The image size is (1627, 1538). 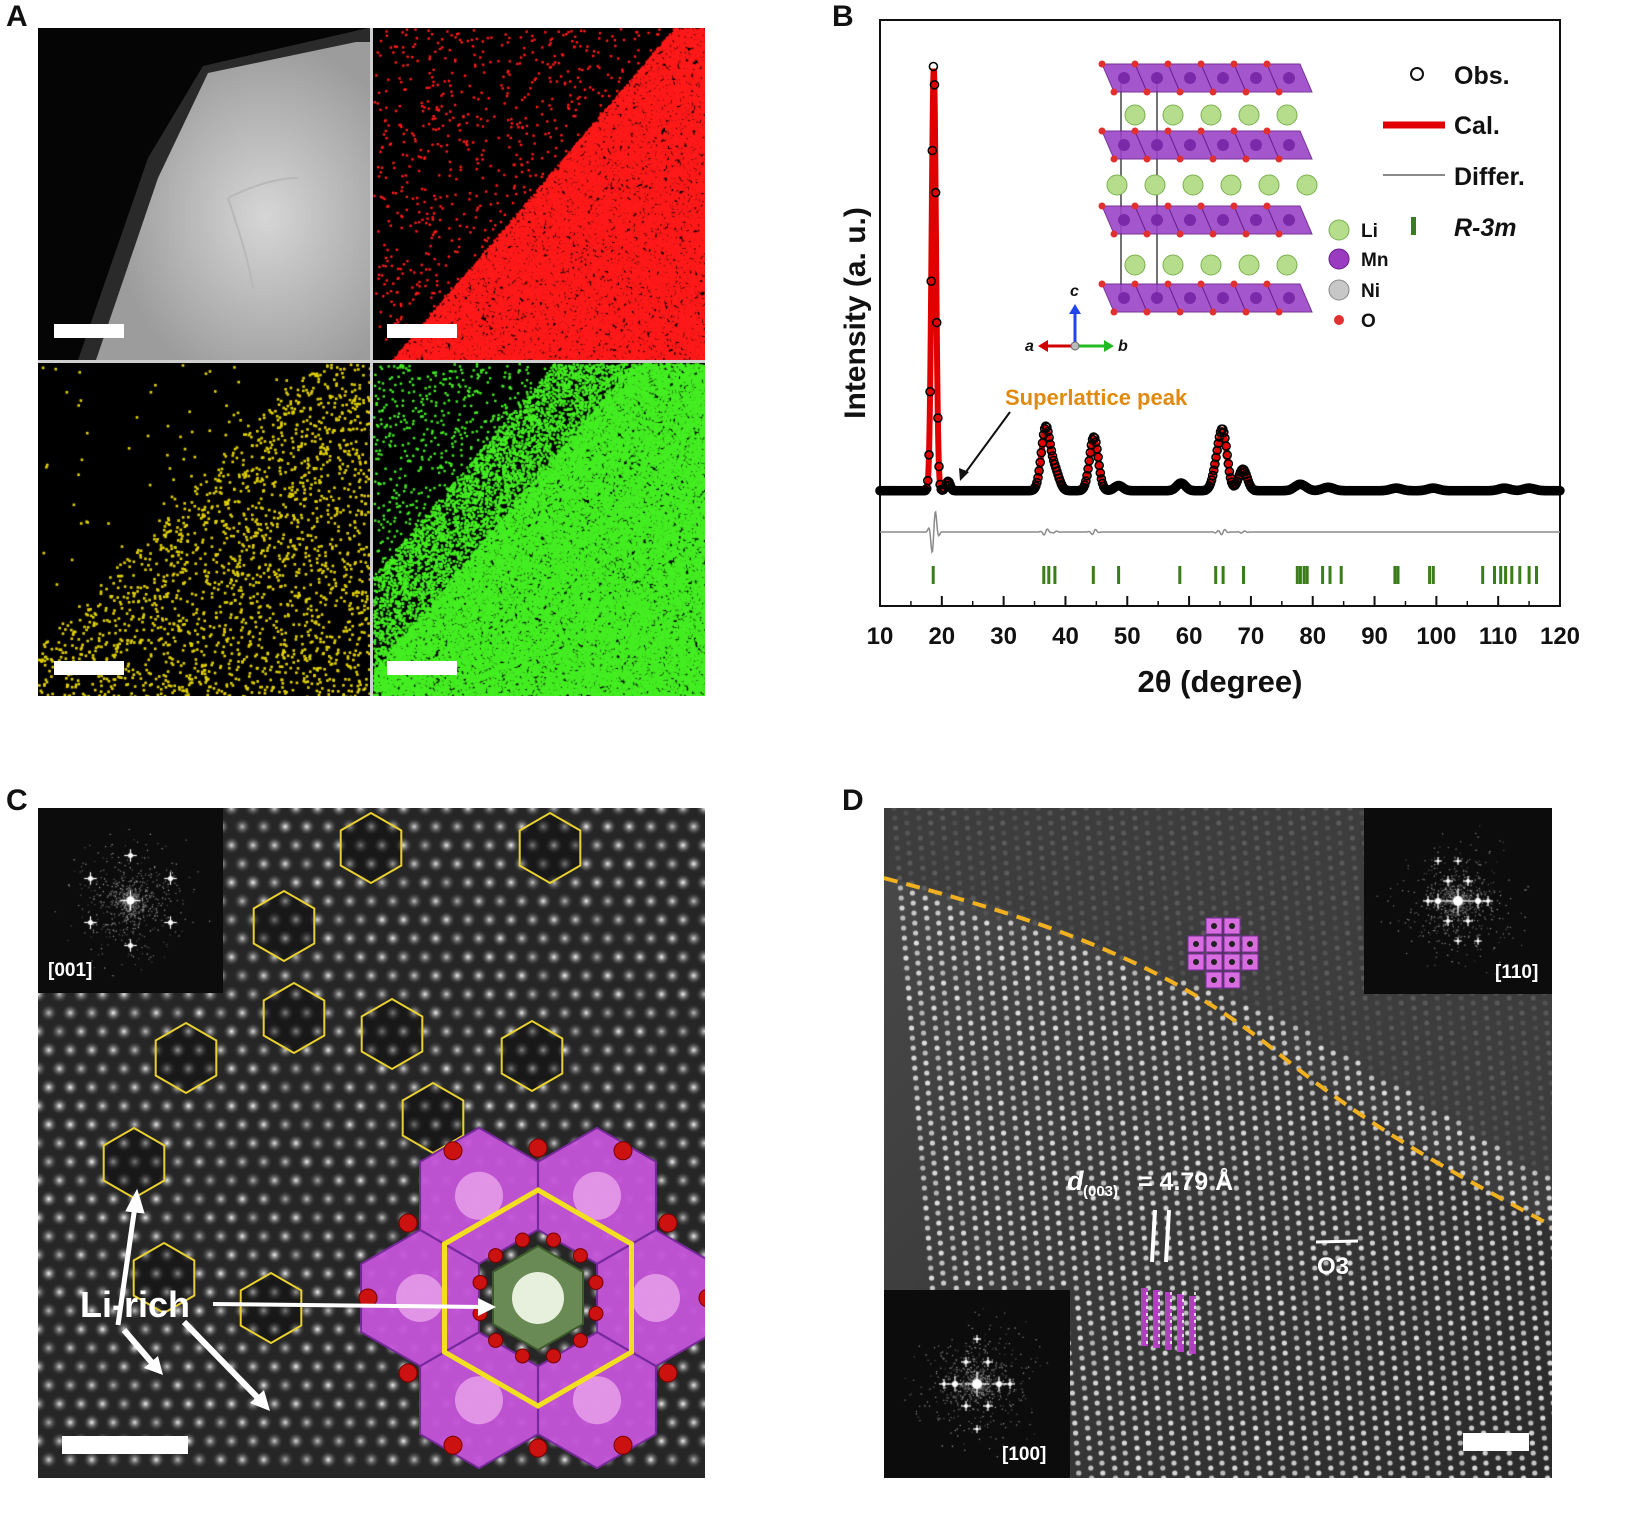 I want to click on legend-cal: Cal., so click(x=1477, y=126).